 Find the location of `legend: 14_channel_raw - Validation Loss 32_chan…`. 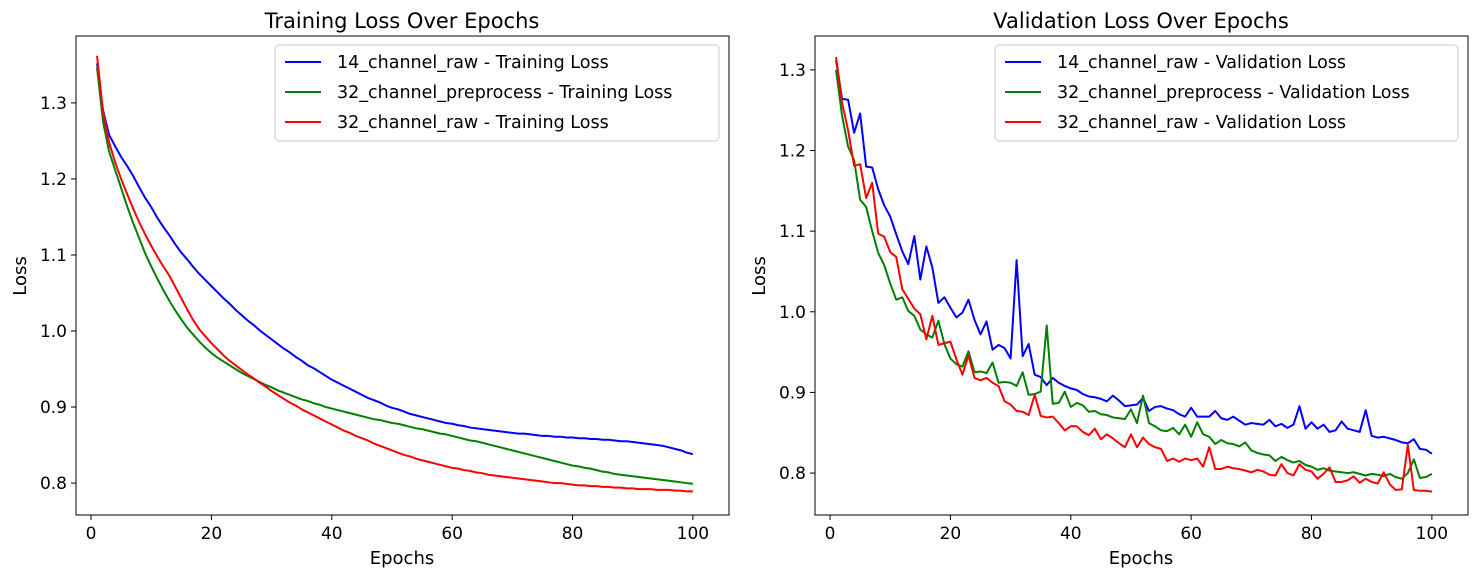

legend: 14_channel_raw - Validation Loss 32_chan… is located at coordinates (1226, 93).